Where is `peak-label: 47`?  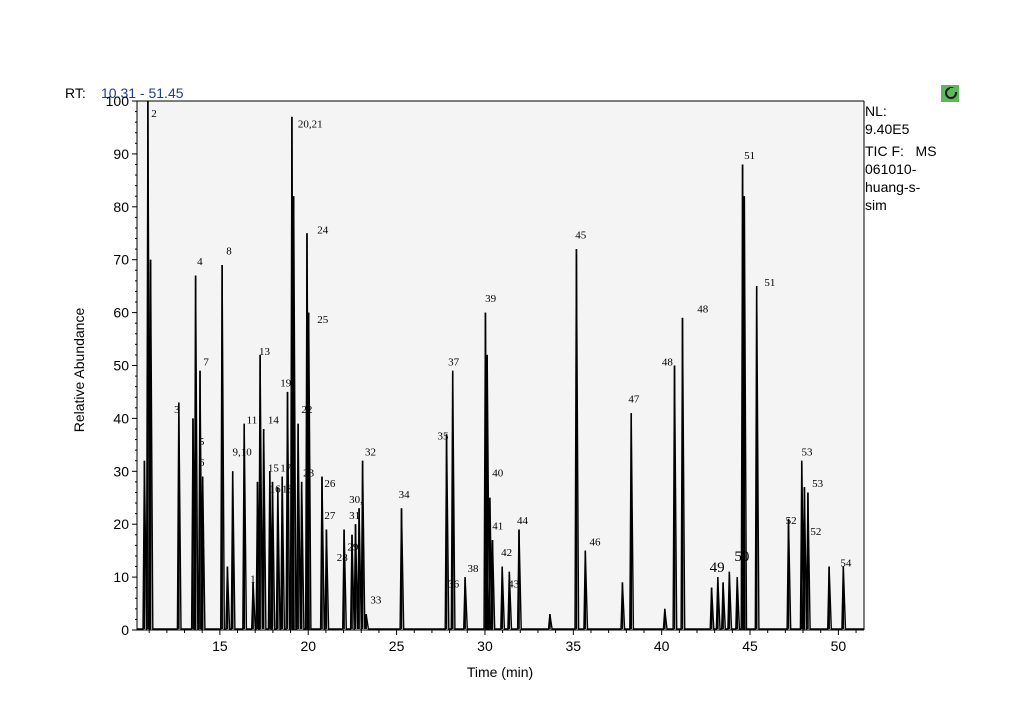 peak-label: 47 is located at coordinates (634, 400).